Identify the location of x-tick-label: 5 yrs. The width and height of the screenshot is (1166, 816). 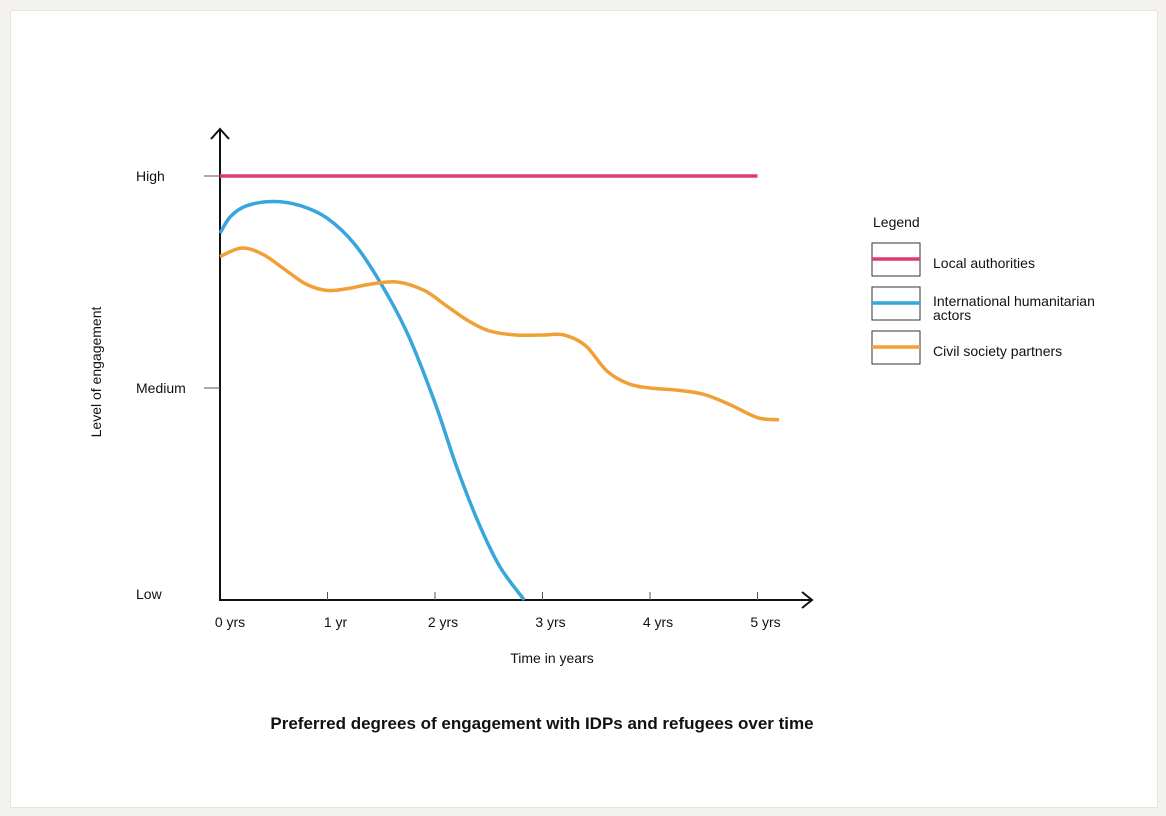
(765, 622).